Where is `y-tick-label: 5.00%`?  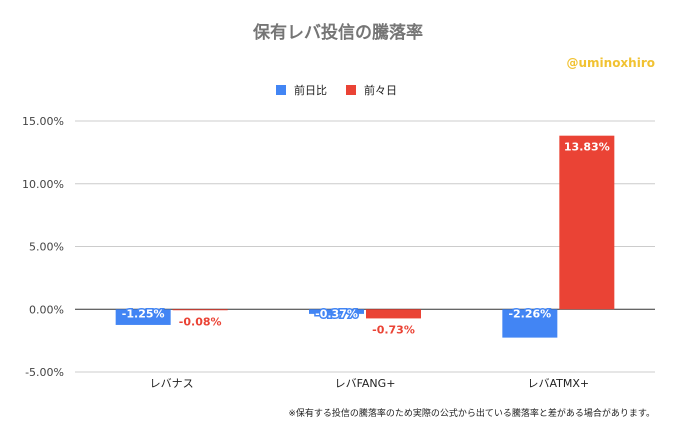
y-tick-label: 5.00% is located at coordinates (46, 247).